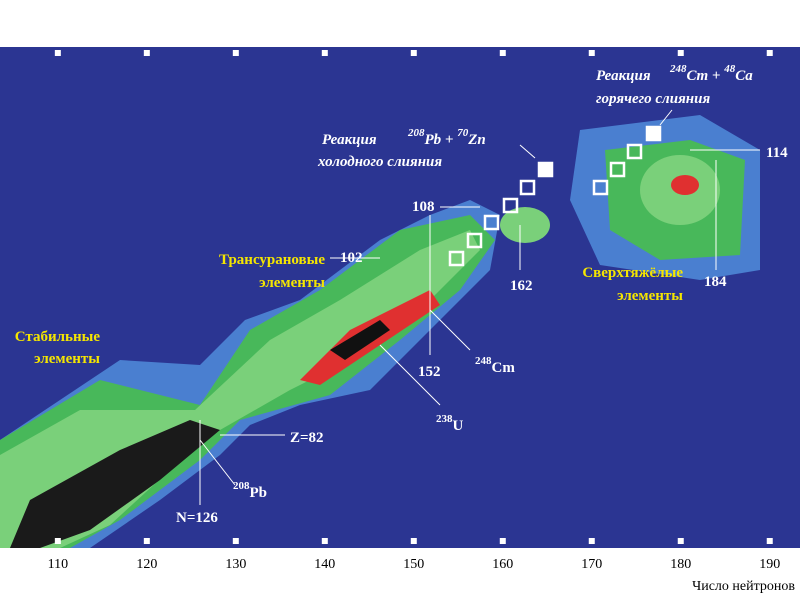 The width and height of the screenshot is (800, 600). What do you see at coordinates (555, 196) in the screenshot?
I see `markers` at bounding box center [555, 196].